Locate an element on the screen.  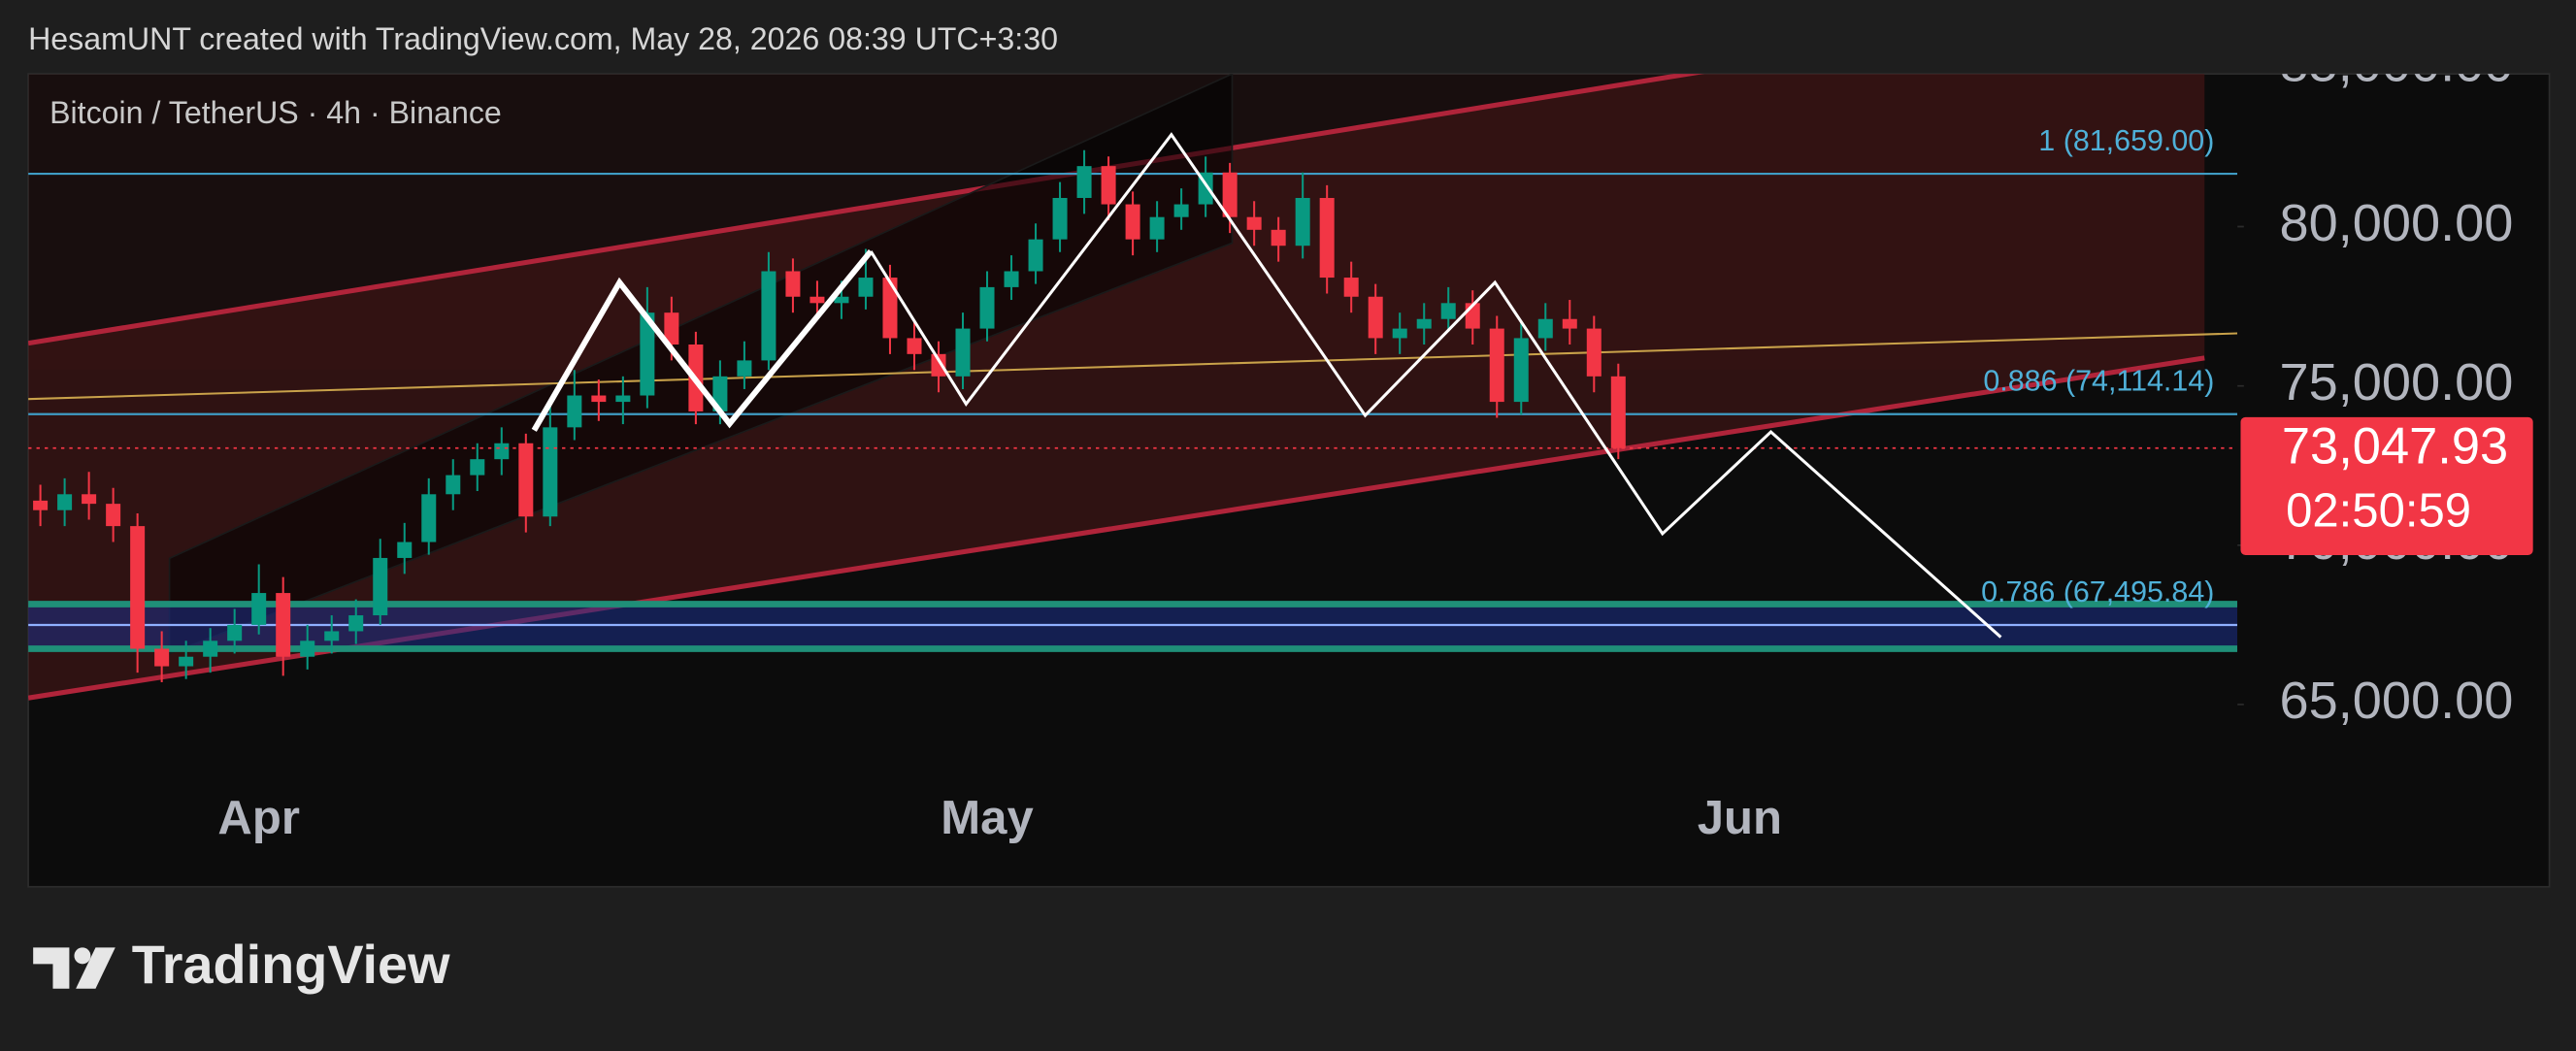
support-zone is located at coordinates (1133, 626).